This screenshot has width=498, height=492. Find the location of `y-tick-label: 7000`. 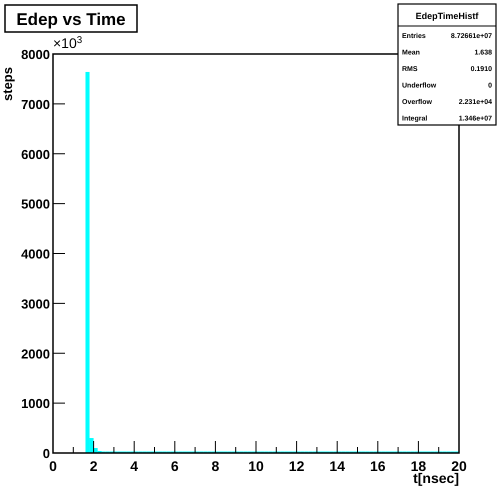

y-tick-label: 7000 is located at coordinates (35, 104).